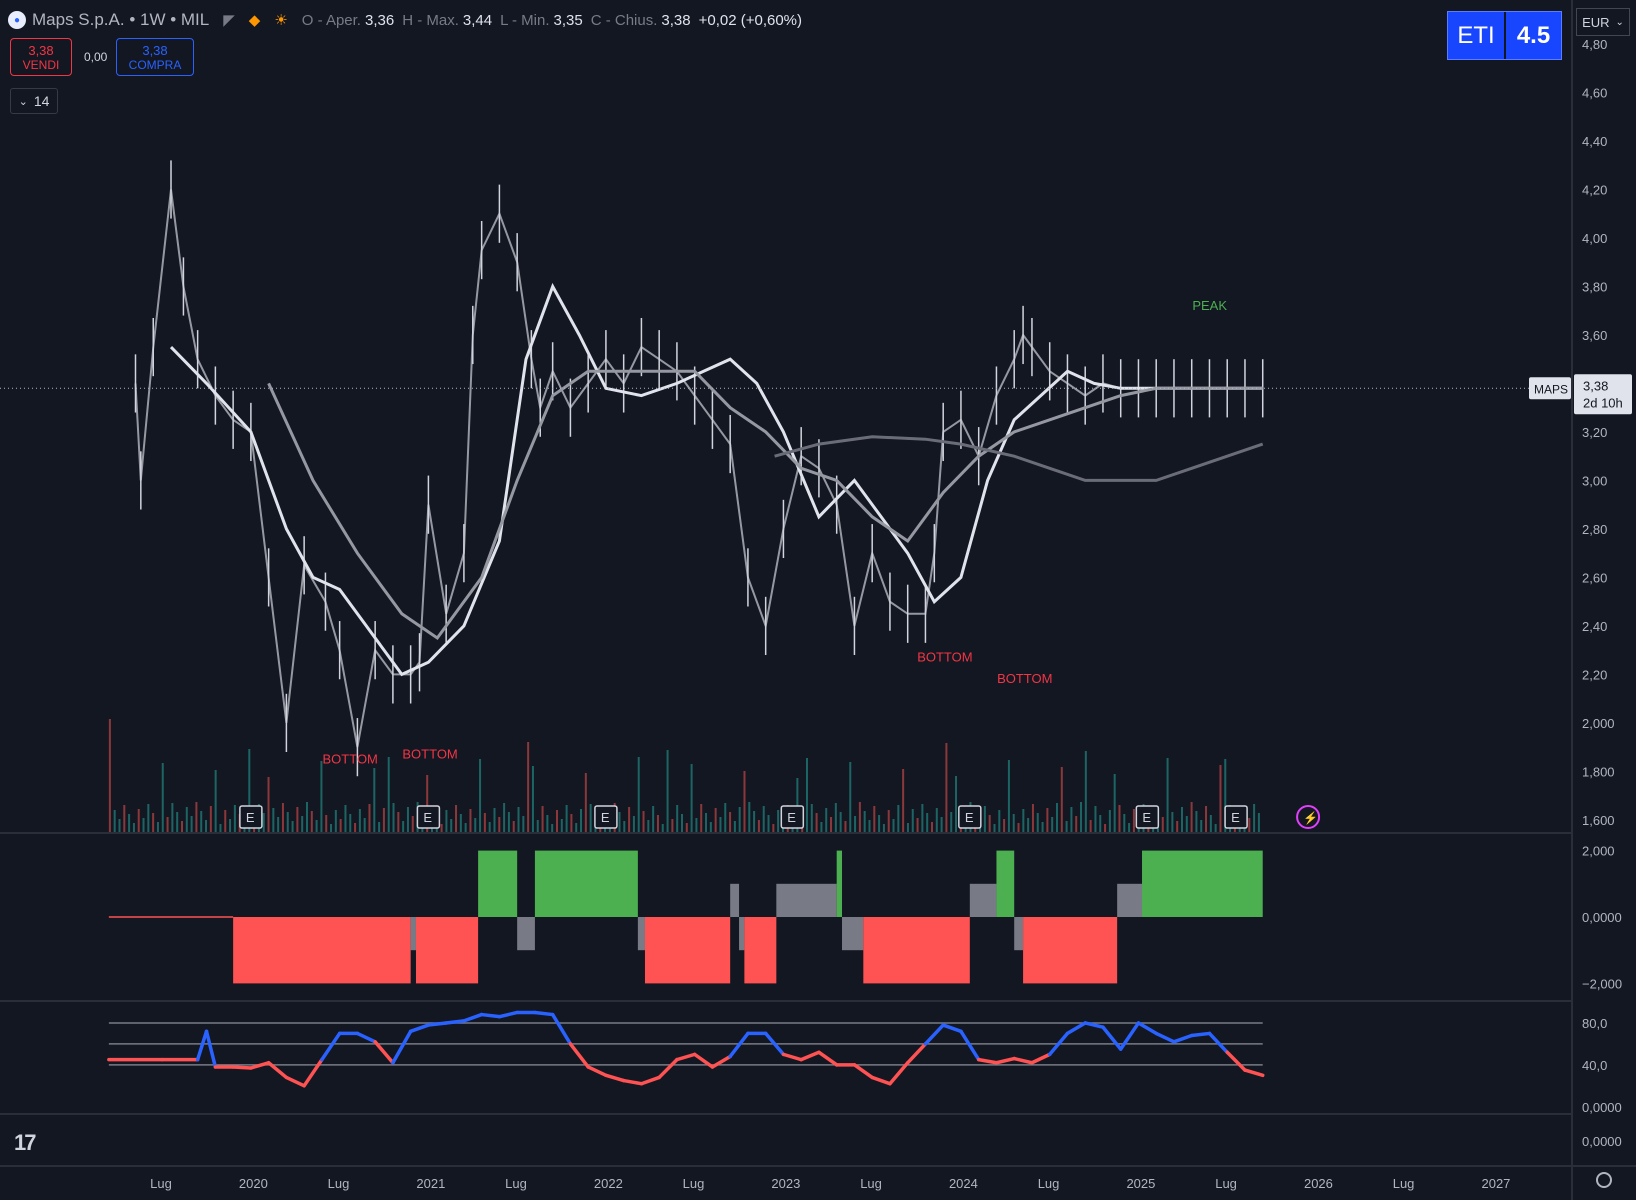 This screenshot has width=1636, height=1200. Describe the element at coordinates (1604, 1180) in the screenshot. I see `settings-icon` at that location.